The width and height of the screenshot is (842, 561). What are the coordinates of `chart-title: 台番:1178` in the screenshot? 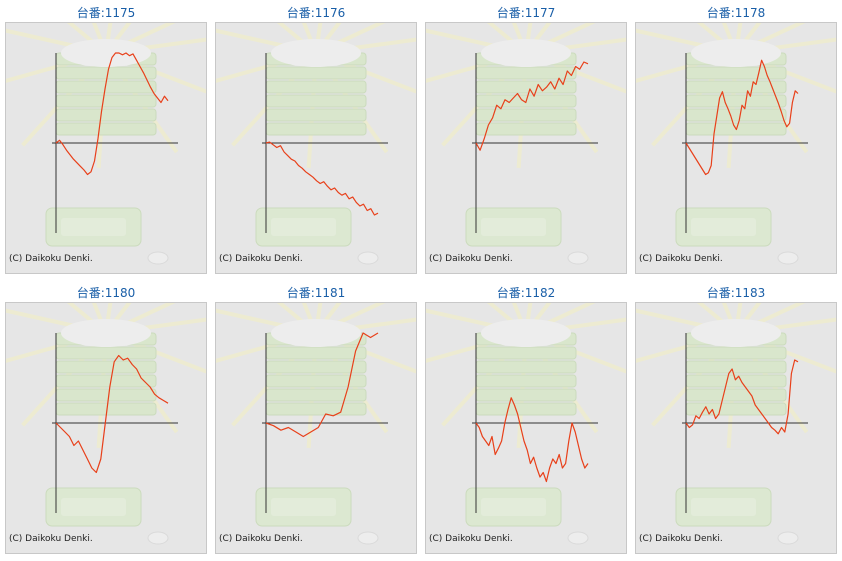 It's located at (736, 13).